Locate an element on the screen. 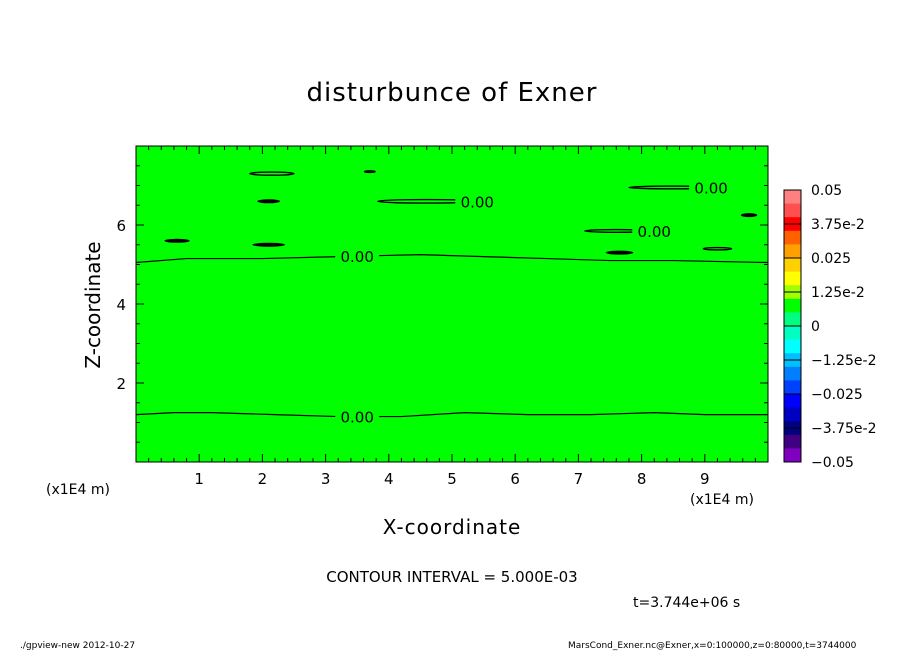 The width and height of the screenshot is (904, 654). colorbar-label: −0.025 is located at coordinates (837, 395).